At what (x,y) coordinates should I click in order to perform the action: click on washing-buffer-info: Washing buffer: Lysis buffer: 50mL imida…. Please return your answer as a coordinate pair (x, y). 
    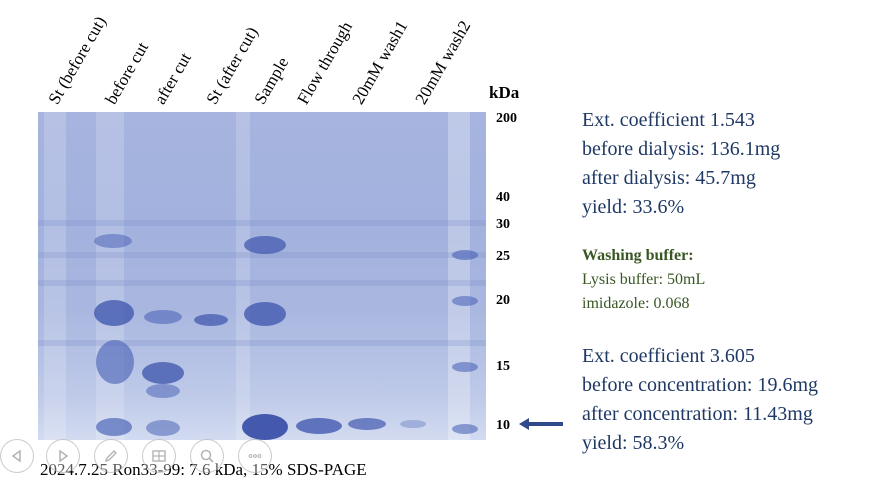
    Looking at the image, I should click on (643, 280).